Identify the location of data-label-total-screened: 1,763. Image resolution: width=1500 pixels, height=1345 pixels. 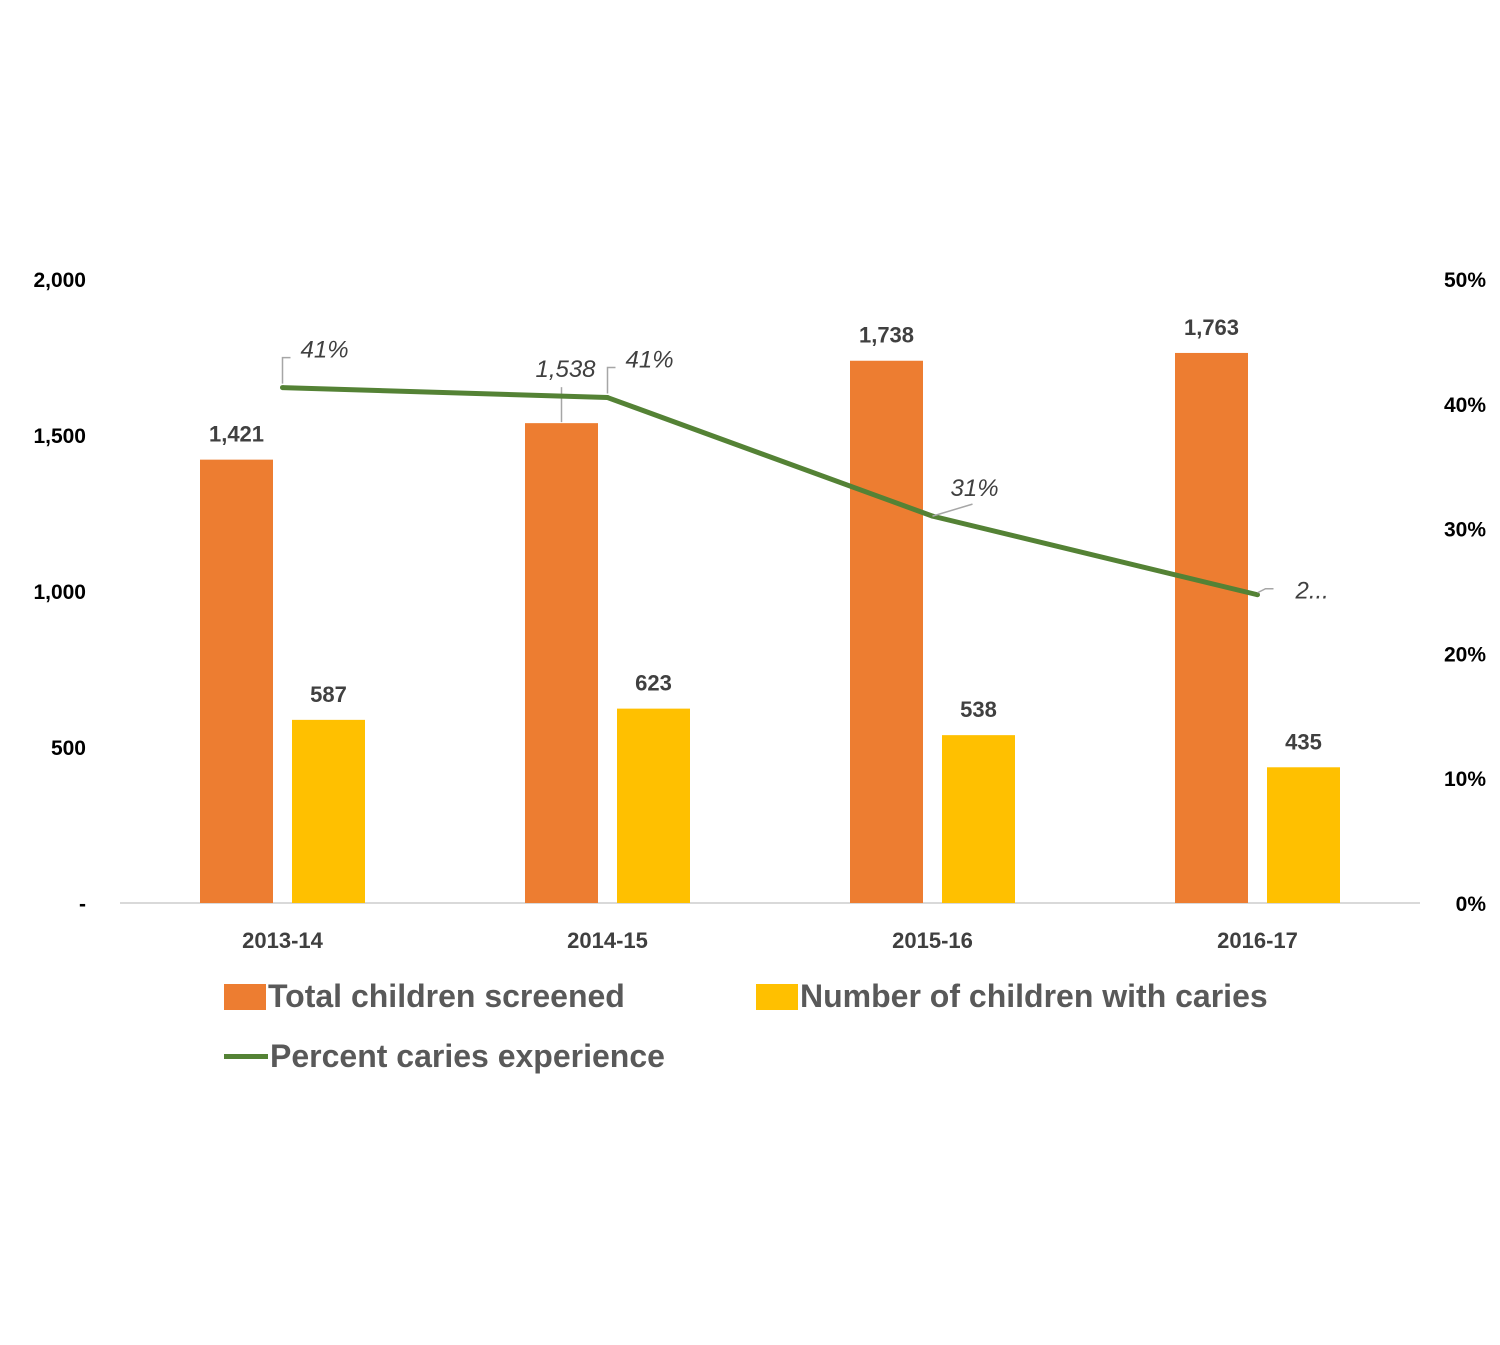
(1211, 327).